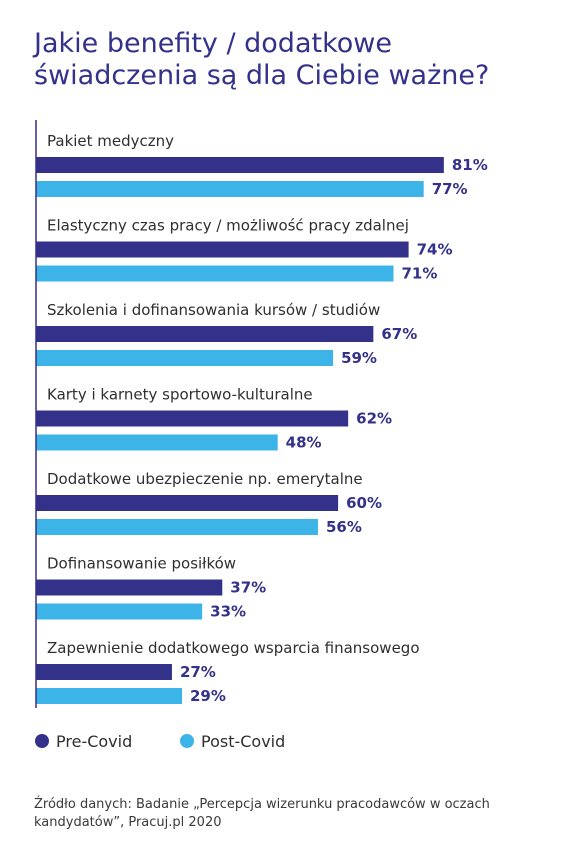  What do you see at coordinates (419, 274) in the screenshot?
I see `value-label-post-covid: 71%` at bounding box center [419, 274].